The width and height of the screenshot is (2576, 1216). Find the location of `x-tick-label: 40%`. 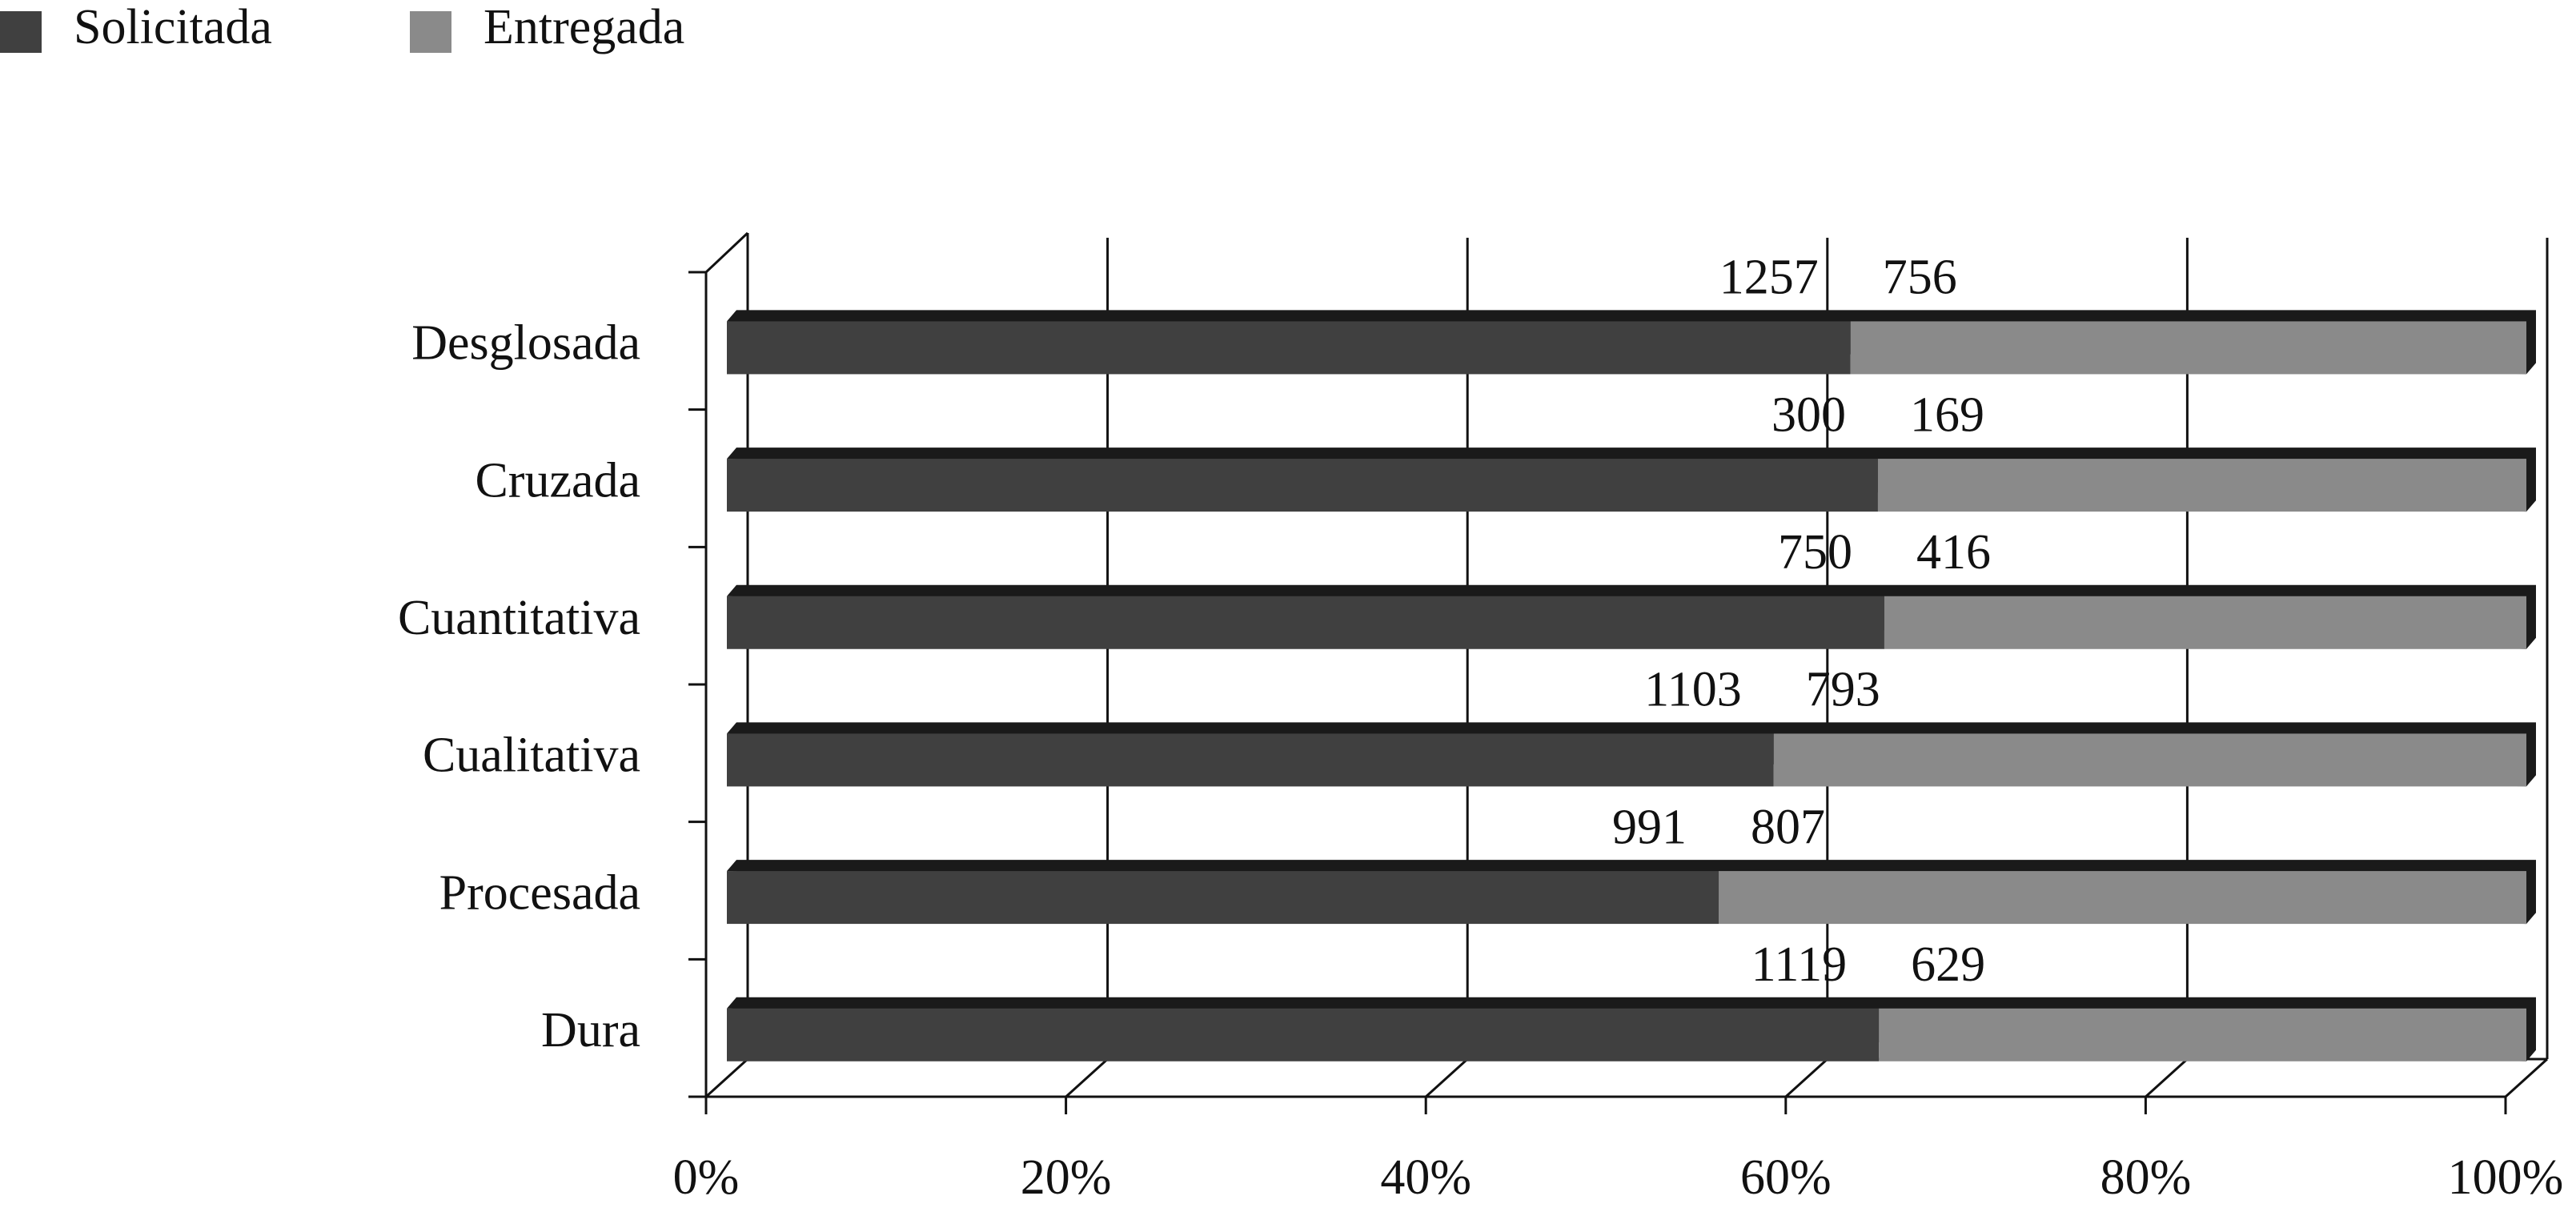

x-tick-label: 40% is located at coordinates (1425, 1177).